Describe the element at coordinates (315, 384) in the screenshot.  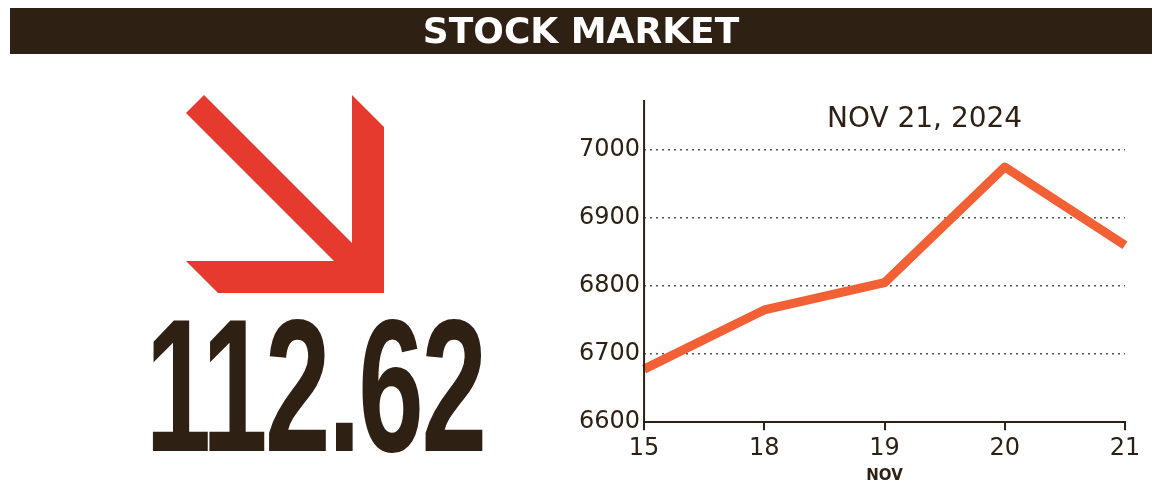
I see `text: 112.62` at that location.